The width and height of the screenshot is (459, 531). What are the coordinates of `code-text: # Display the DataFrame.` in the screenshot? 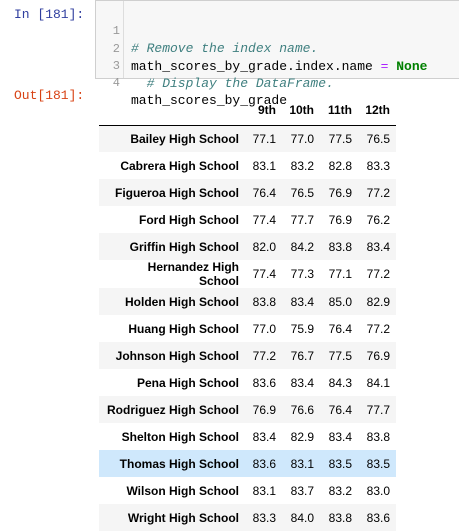 It's located at (232, 83).